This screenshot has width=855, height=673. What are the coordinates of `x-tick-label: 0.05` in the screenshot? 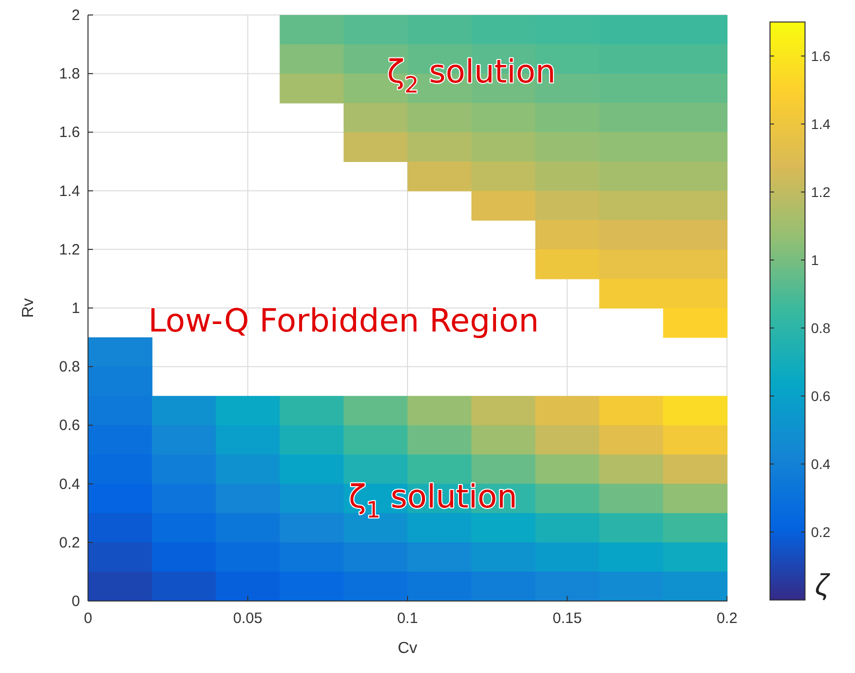 It's located at (247, 618).